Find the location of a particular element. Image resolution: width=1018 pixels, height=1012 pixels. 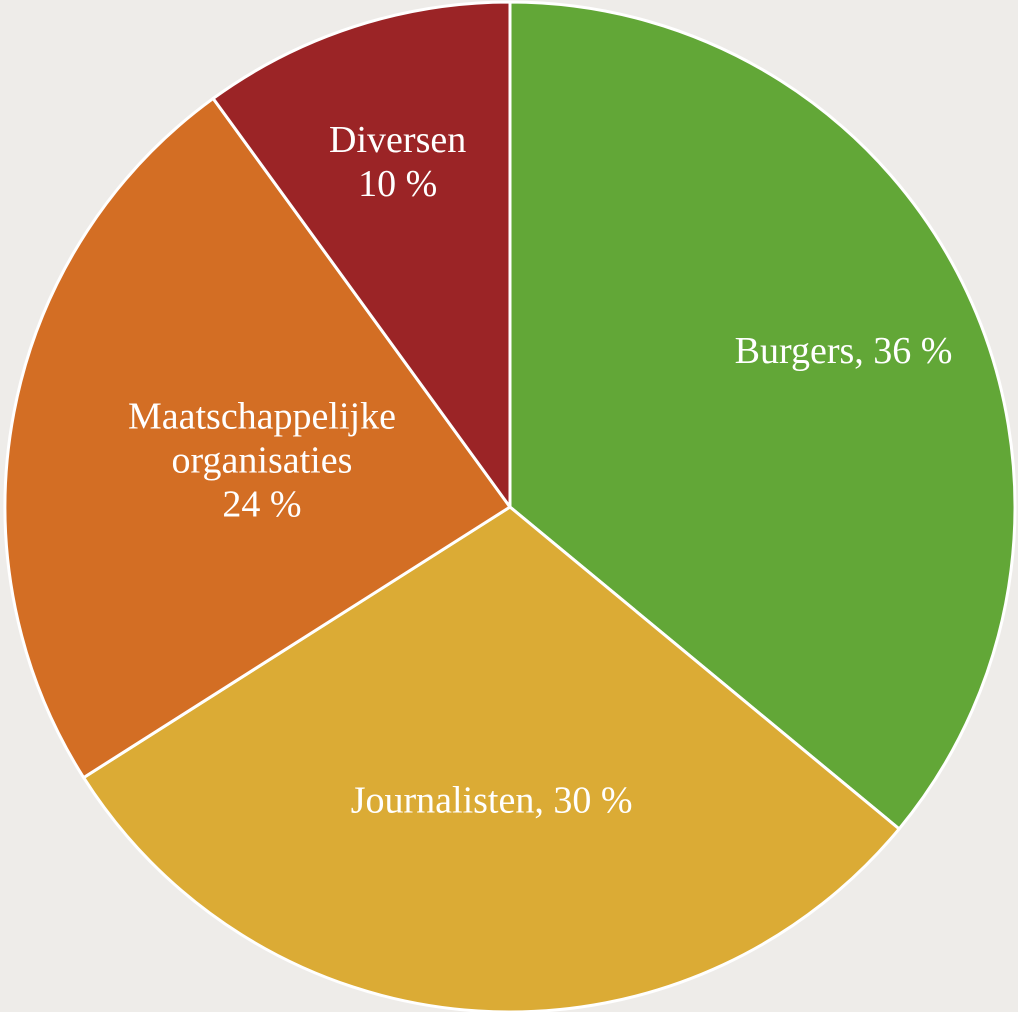

pie-label-maatschappelijke-organisaties: Maatschappelijke organisaties 24 % is located at coordinates (262, 461).